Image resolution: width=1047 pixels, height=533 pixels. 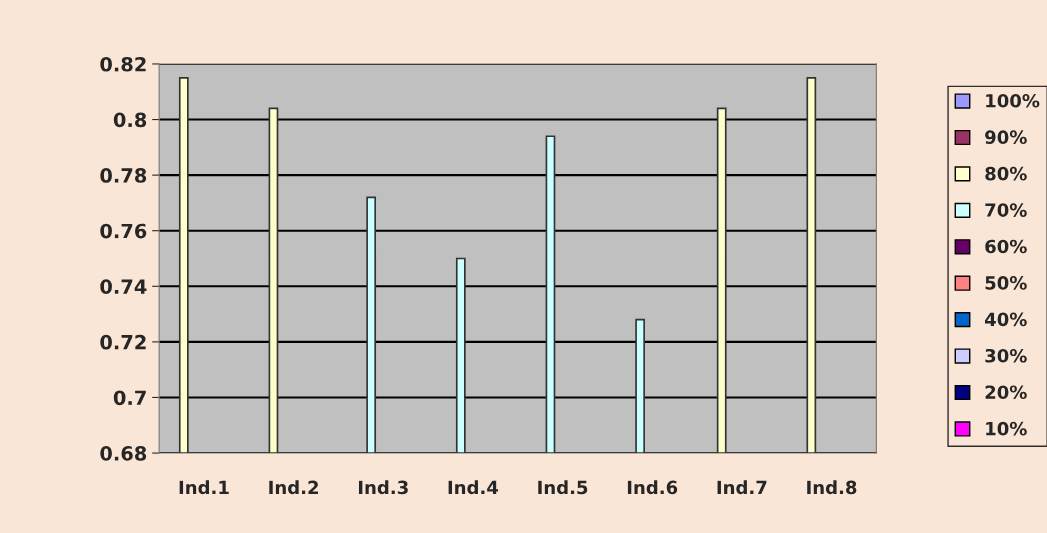 I want to click on x-tick-label: Ind.6, so click(x=652, y=487).